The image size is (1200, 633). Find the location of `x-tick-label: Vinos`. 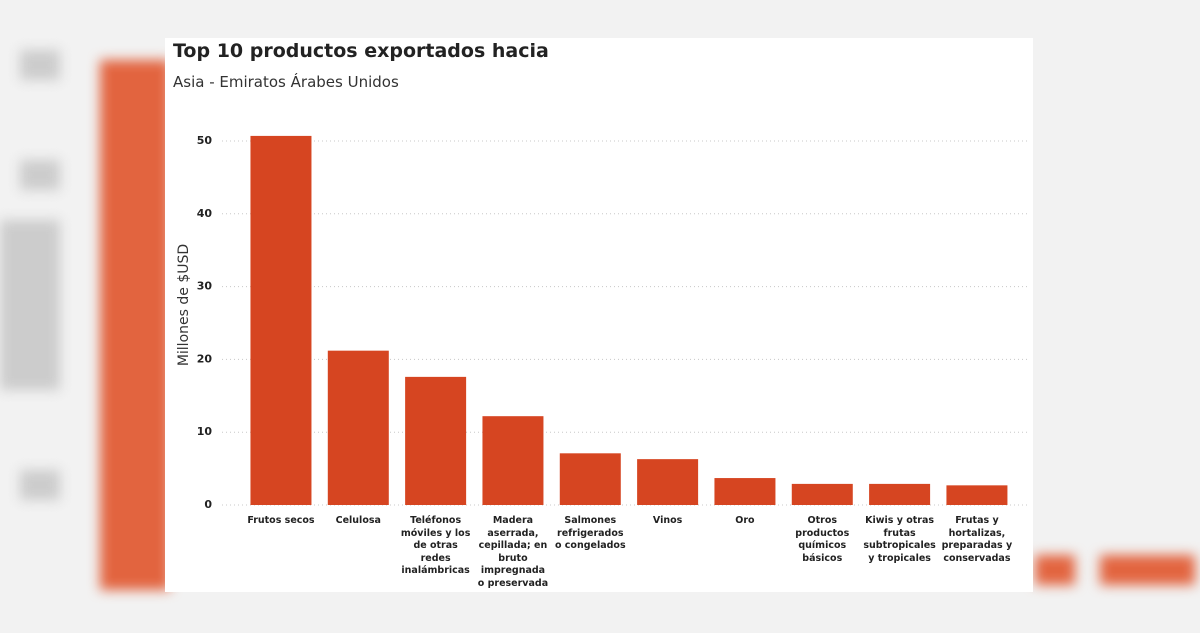

x-tick-label: Vinos is located at coordinates (667, 520).